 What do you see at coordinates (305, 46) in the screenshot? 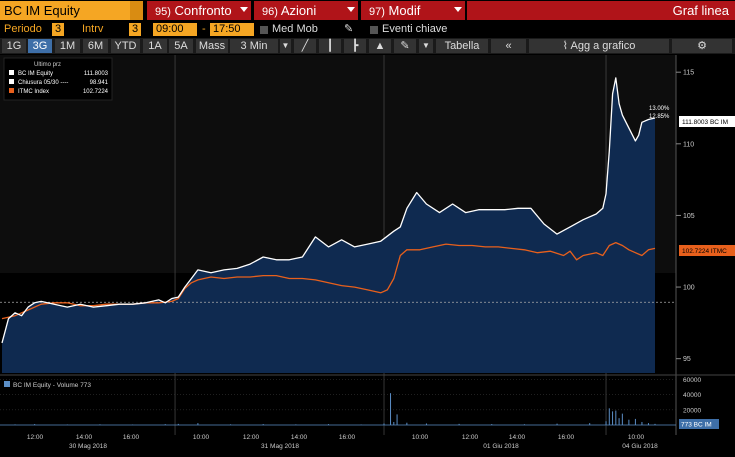
I see `line-chart-icon: ╱` at bounding box center [305, 46].